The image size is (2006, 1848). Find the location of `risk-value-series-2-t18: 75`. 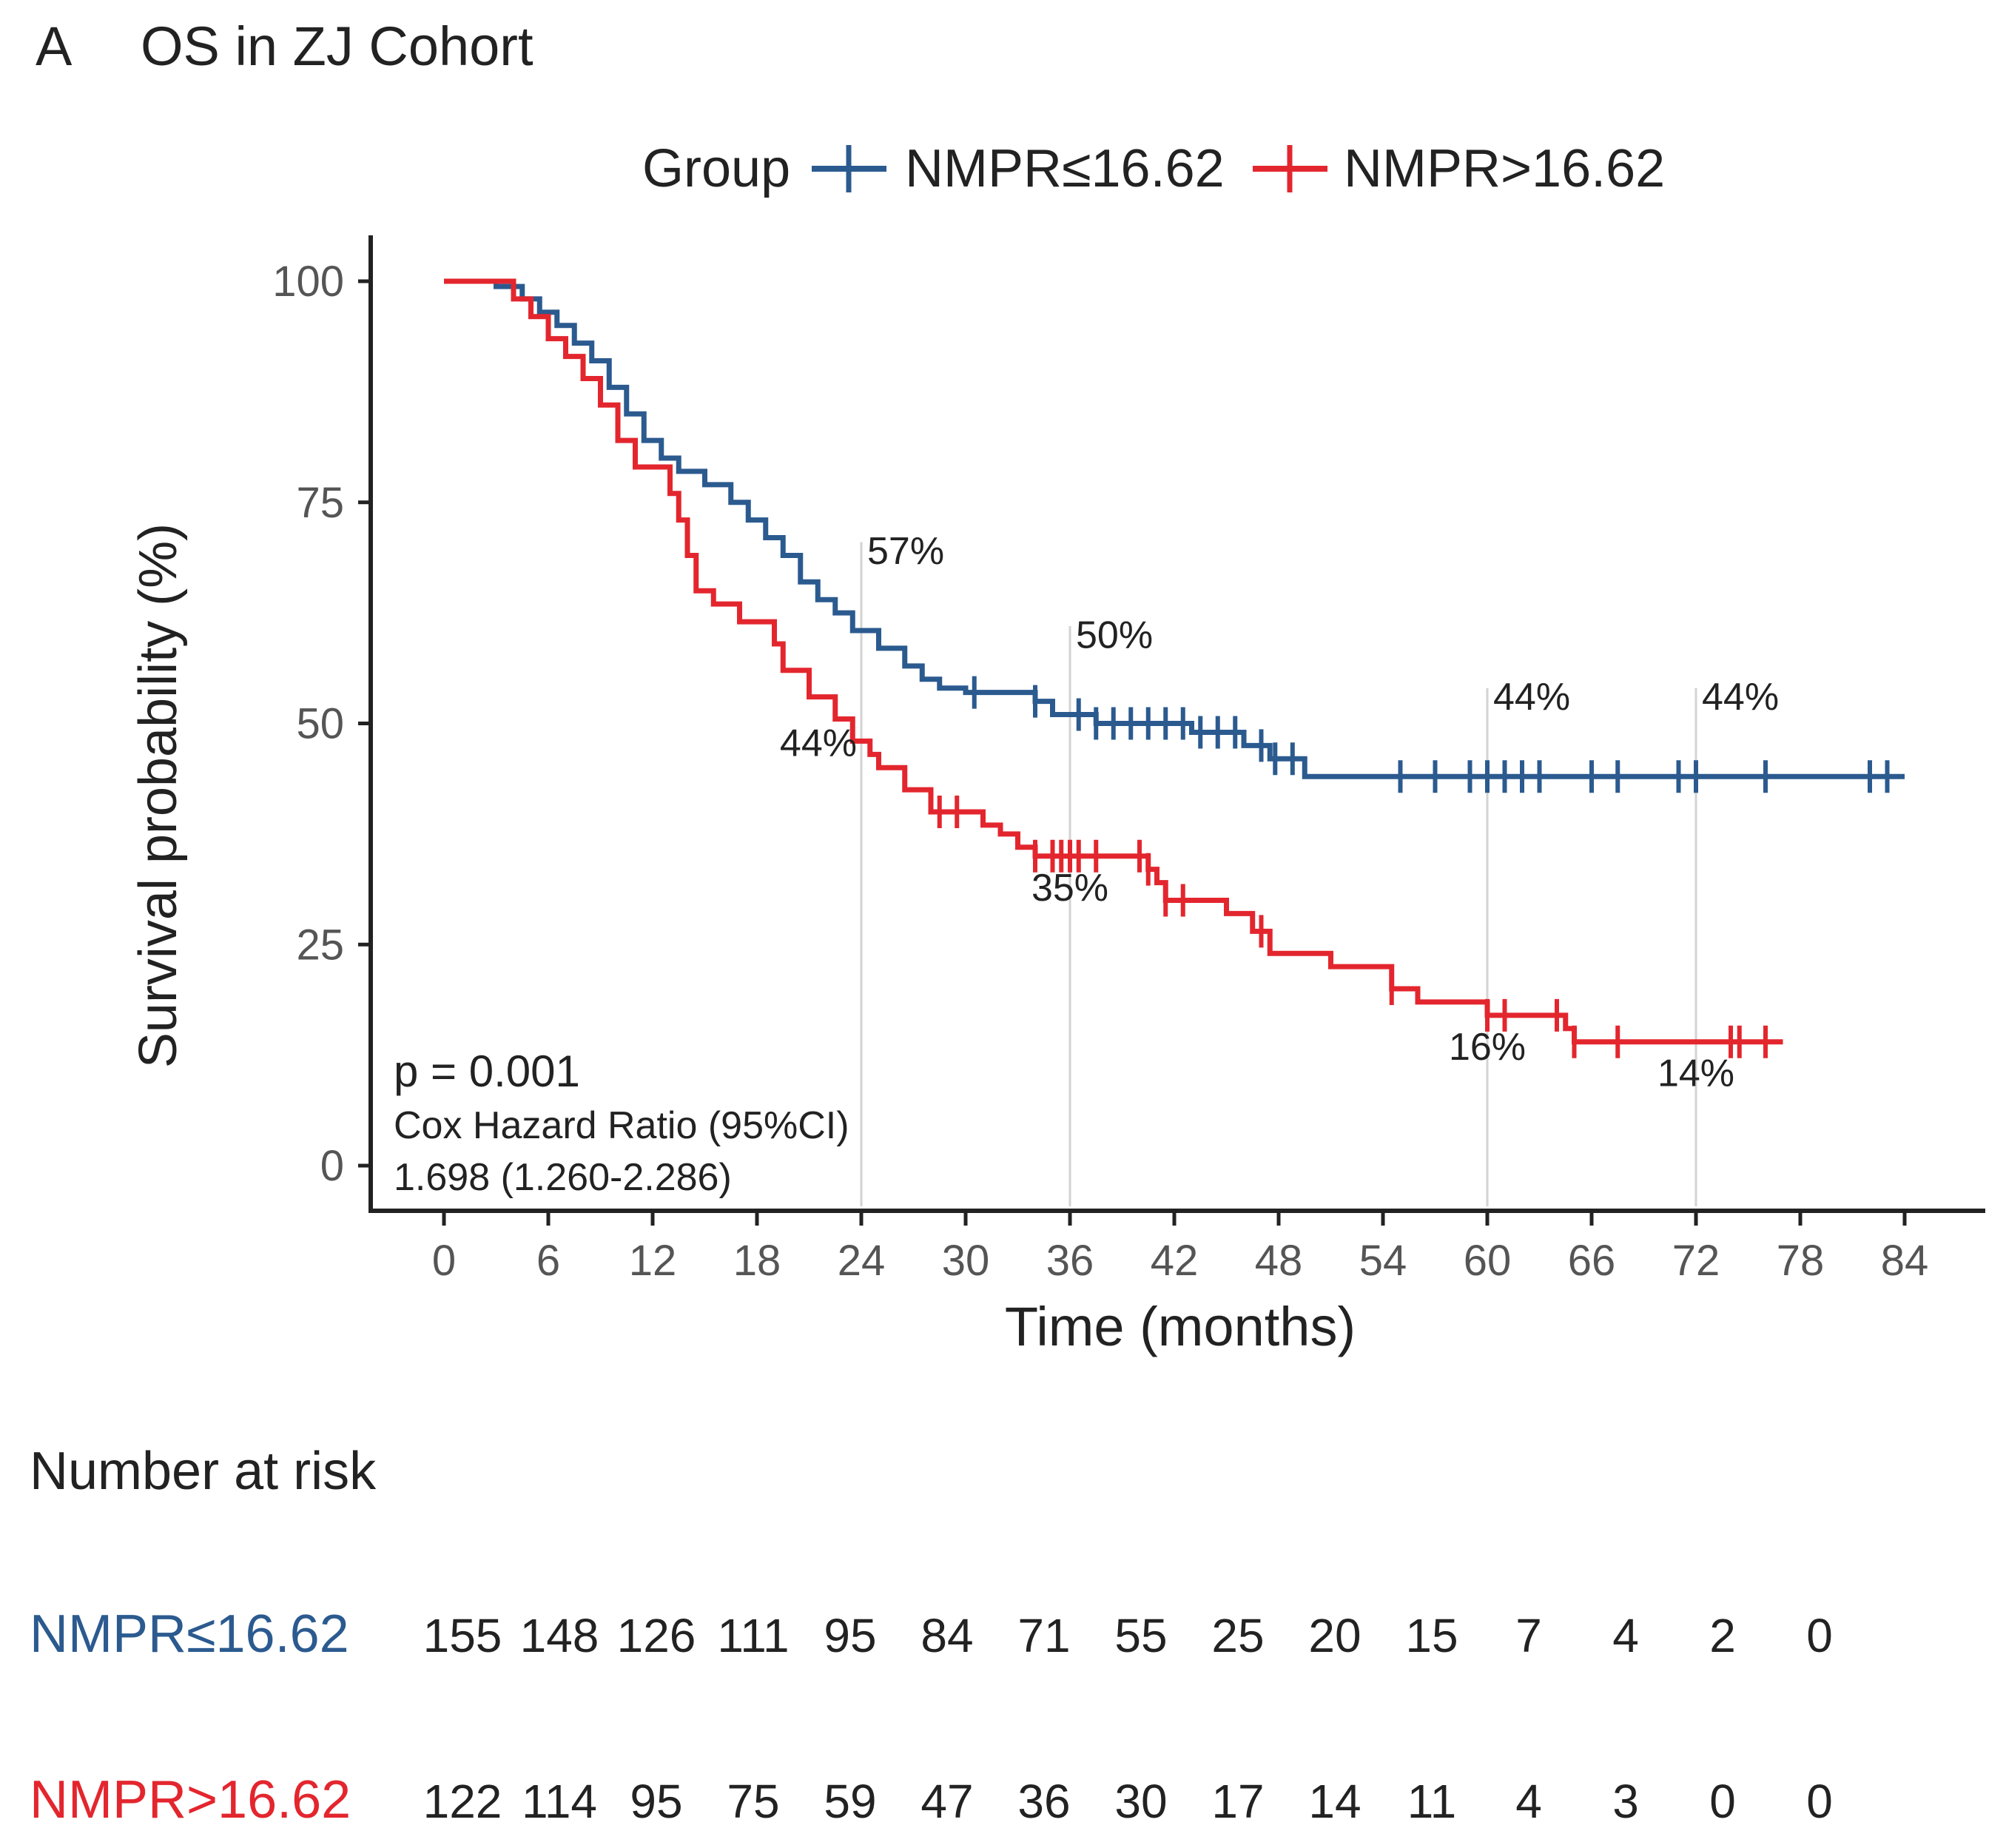

risk-value-series-2-t18: 75 is located at coordinates (753, 1802).